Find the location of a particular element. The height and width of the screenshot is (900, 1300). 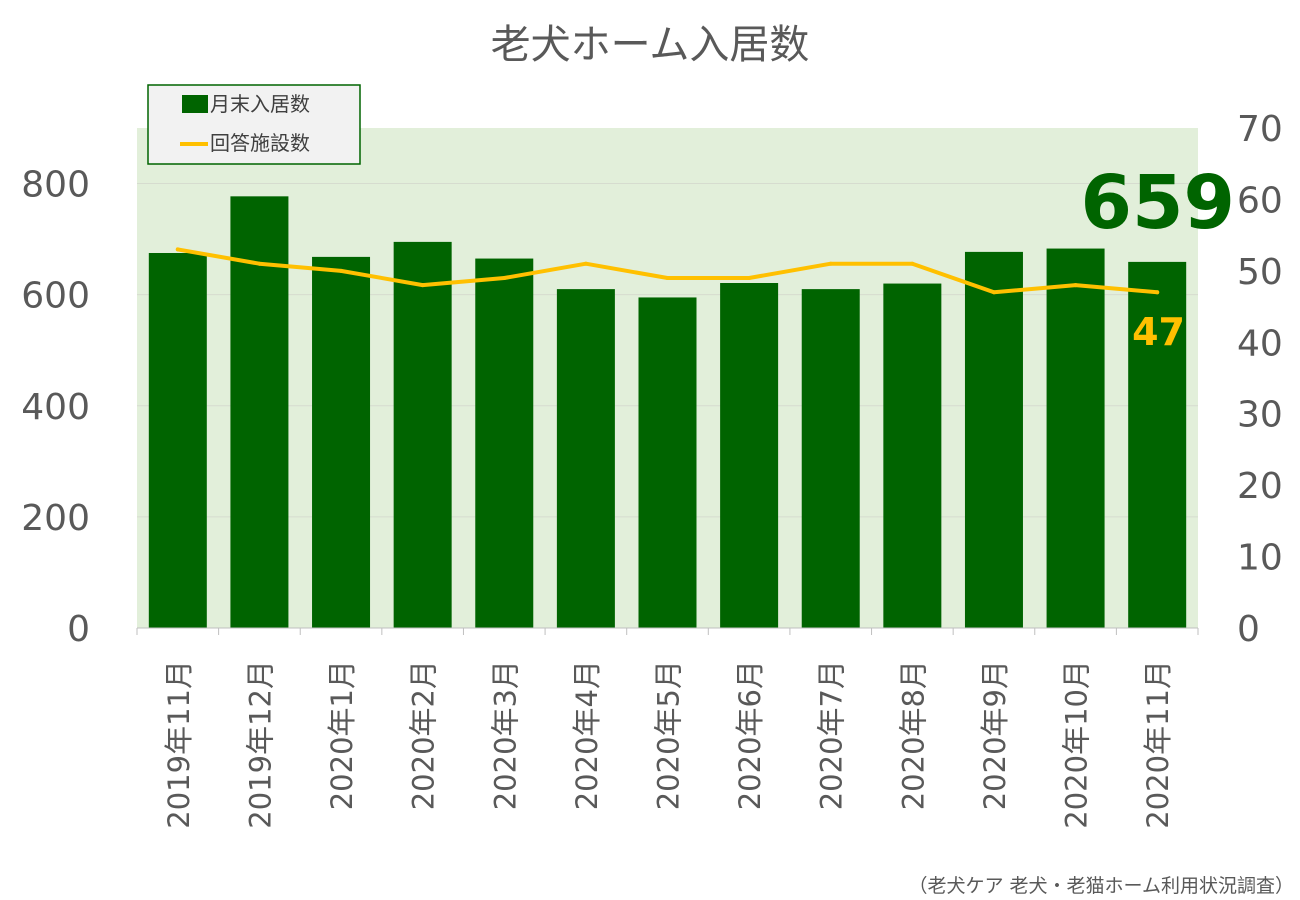

y-right-tick-label: 50 is located at coordinates (1260, 272).